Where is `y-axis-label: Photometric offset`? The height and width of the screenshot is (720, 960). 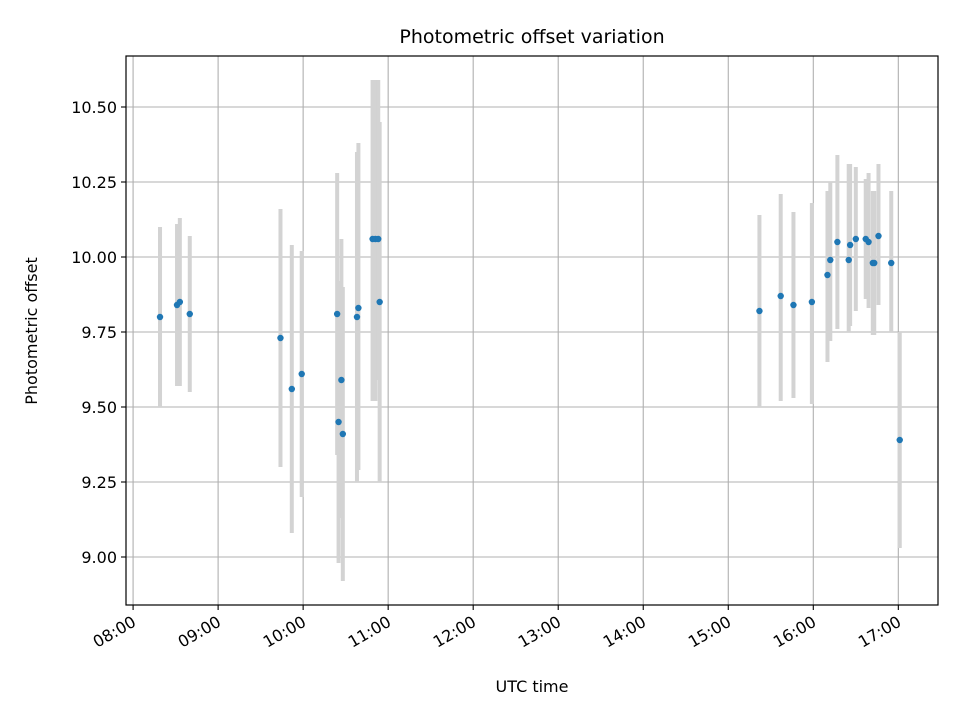
y-axis-label: Photometric offset is located at coordinates (31, 331).